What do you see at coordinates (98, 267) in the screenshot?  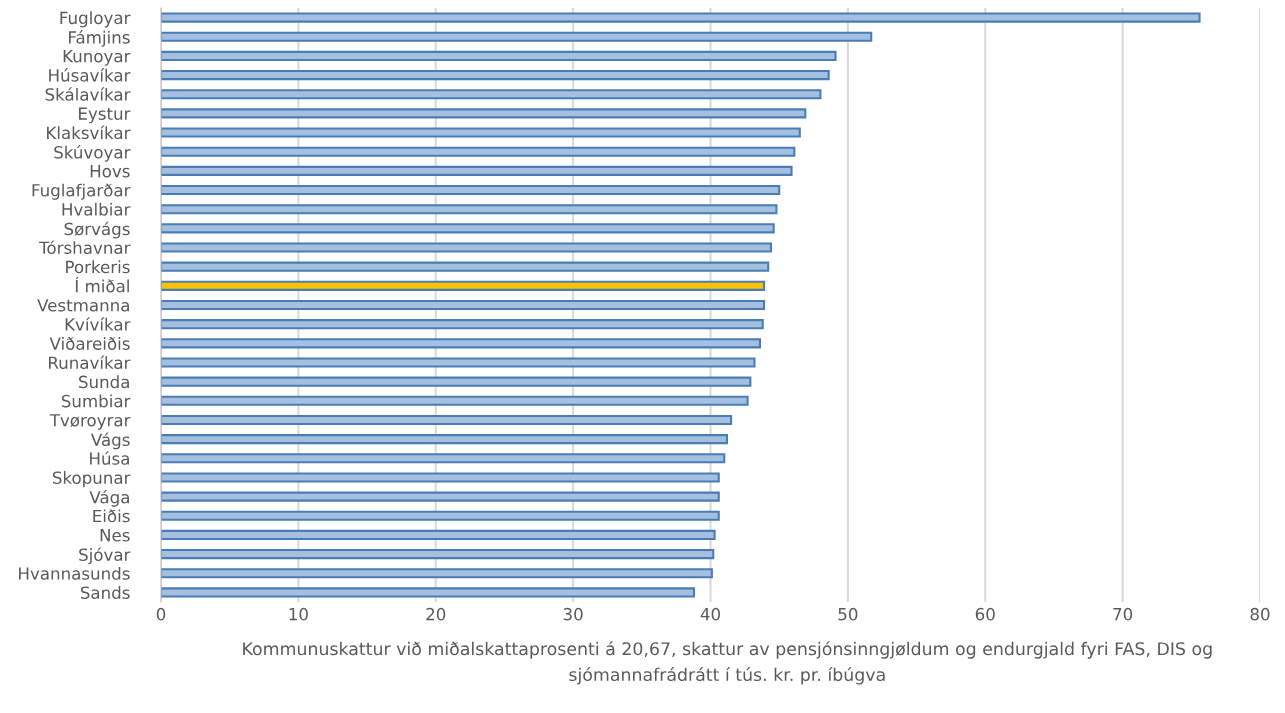 I see `y-tick-label: Porkeris` at bounding box center [98, 267].